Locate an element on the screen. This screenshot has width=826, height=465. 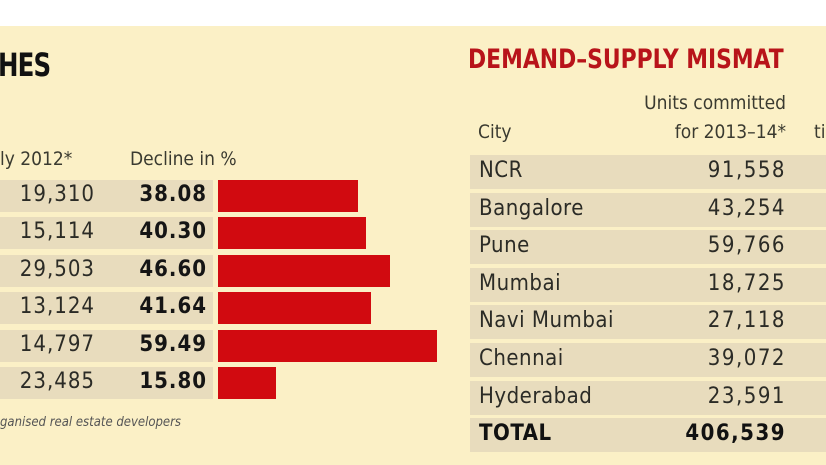
city-name: Bangalore is located at coordinates (531, 208).